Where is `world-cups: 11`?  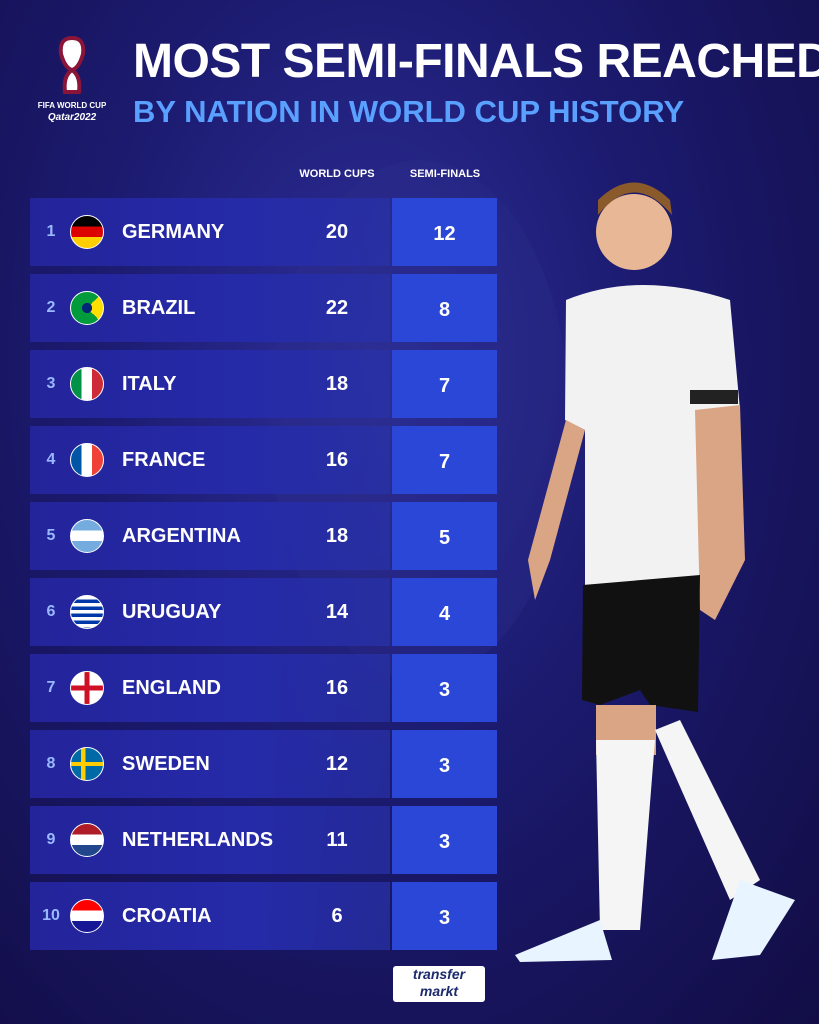 world-cups: 11 is located at coordinates (337, 840).